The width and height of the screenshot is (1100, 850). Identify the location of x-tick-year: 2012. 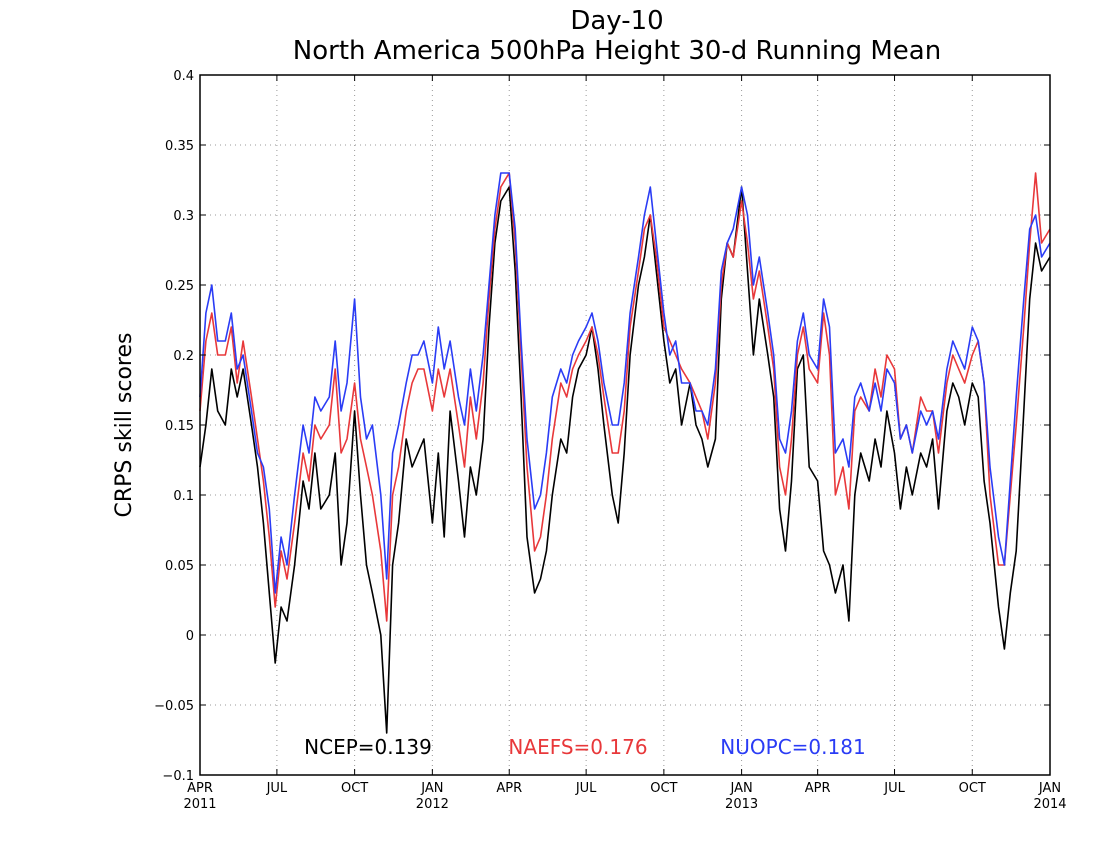
(432, 804).